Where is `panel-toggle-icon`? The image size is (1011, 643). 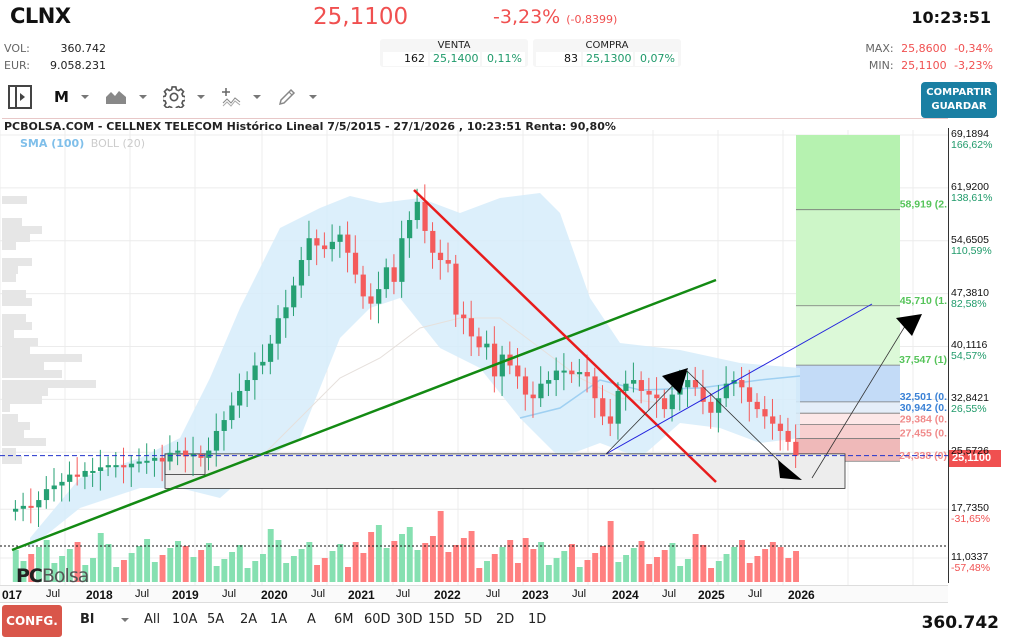
panel-toggle-icon is located at coordinates (20, 97).